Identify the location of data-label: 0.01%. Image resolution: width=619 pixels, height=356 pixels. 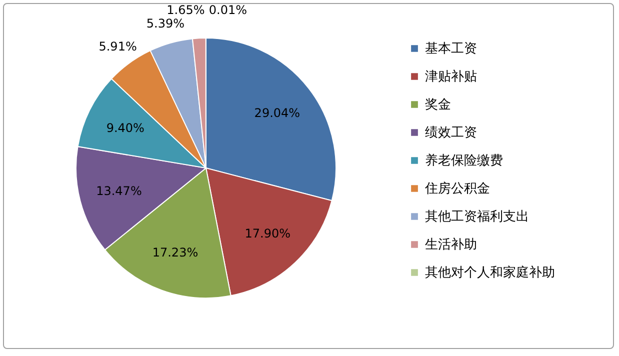
(228, 10).